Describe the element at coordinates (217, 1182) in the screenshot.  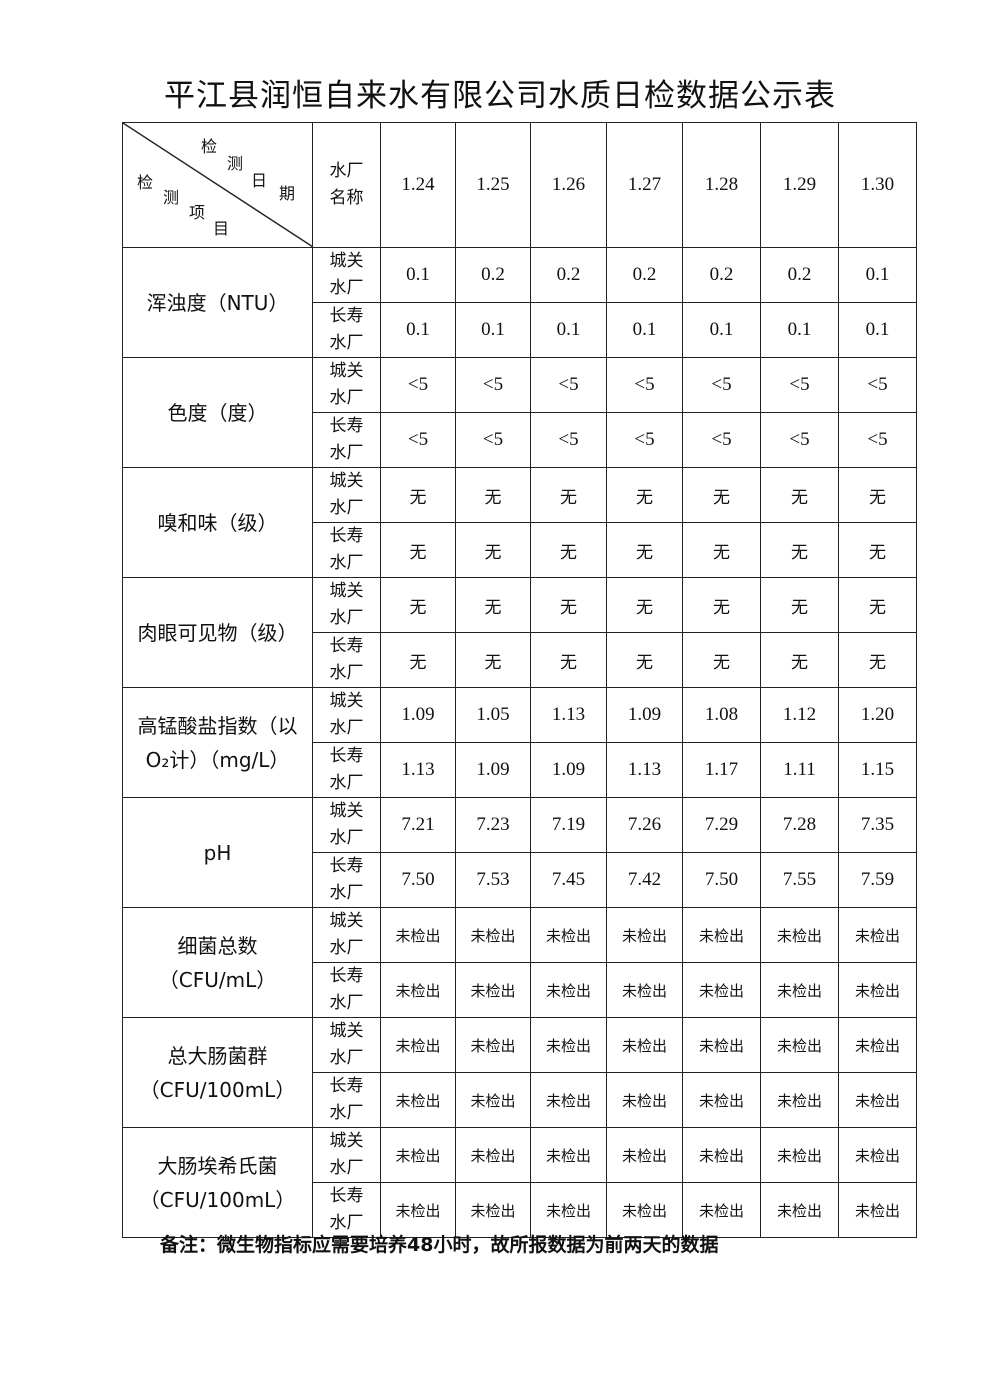
I see `test-item-label: 大肠埃希氏菌（CFU/100mL）` at that location.